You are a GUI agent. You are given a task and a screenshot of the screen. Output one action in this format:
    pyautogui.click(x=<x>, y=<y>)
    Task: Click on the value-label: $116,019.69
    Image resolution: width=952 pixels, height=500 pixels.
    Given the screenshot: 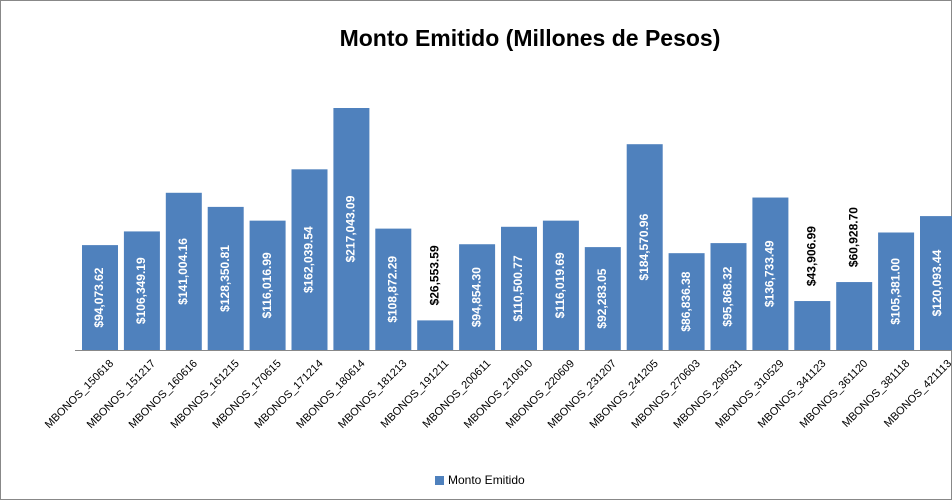 What is the action you would take?
    pyautogui.click(x=560, y=285)
    